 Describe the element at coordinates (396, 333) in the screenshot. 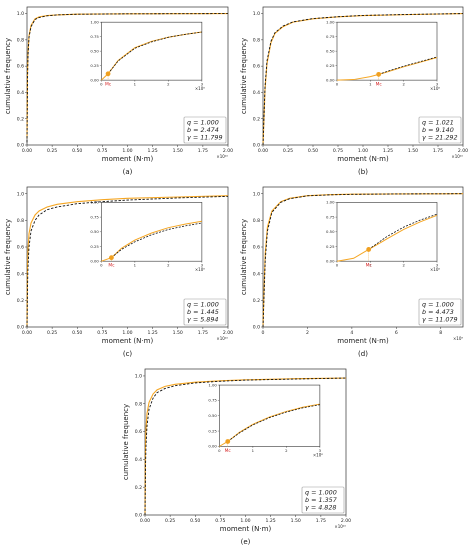

I see `x-tick-label: 6` at that location.